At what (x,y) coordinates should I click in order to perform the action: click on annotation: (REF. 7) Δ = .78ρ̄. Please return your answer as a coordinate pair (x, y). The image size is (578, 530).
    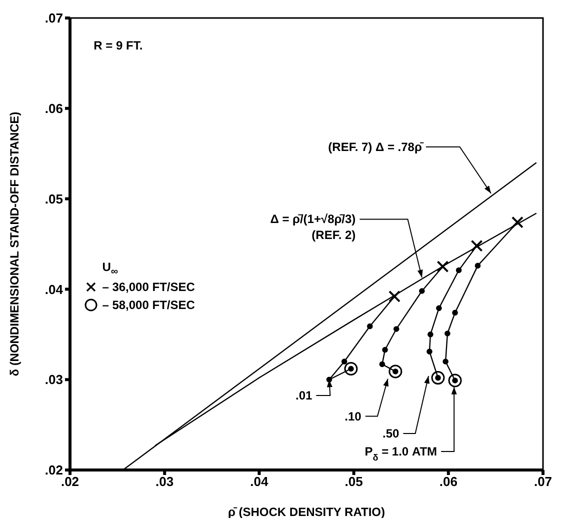
    Looking at the image, I should click on (376, 147).